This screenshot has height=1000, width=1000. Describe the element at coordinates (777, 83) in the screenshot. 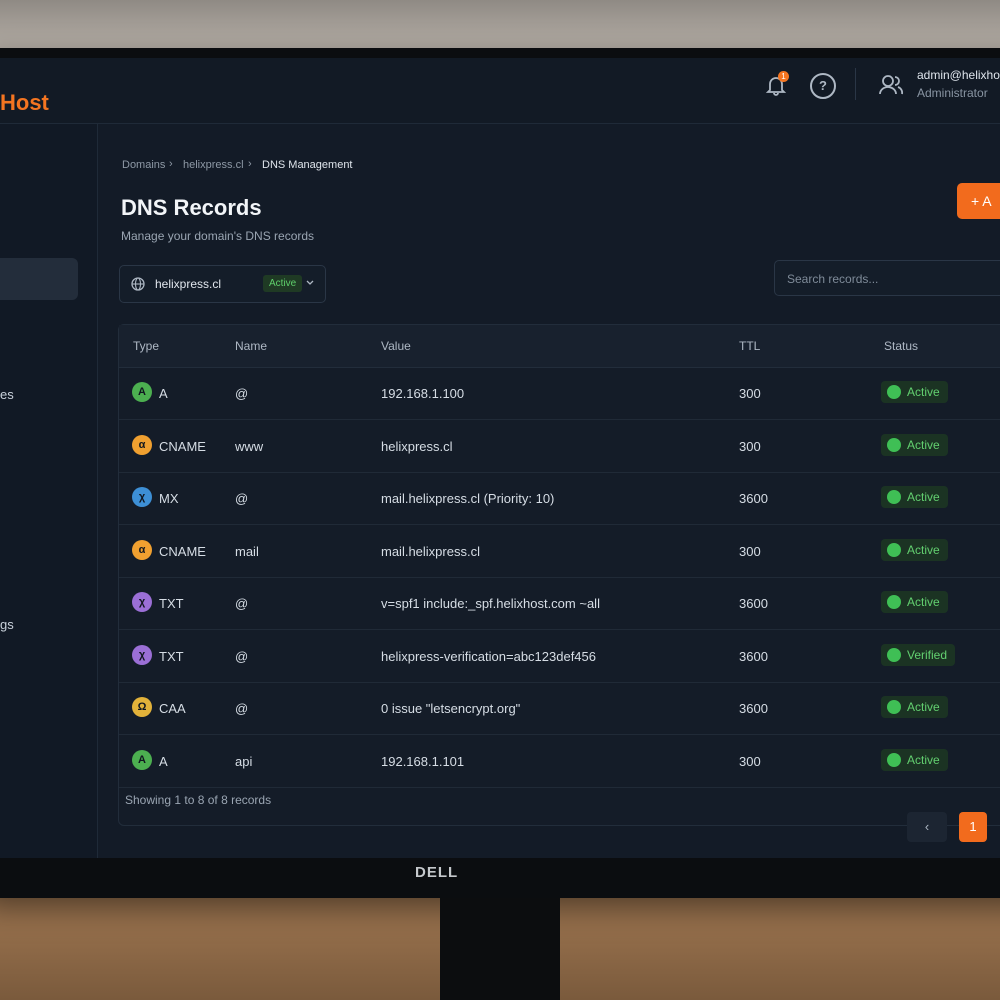

I see `notifications-button: 1` at that location.